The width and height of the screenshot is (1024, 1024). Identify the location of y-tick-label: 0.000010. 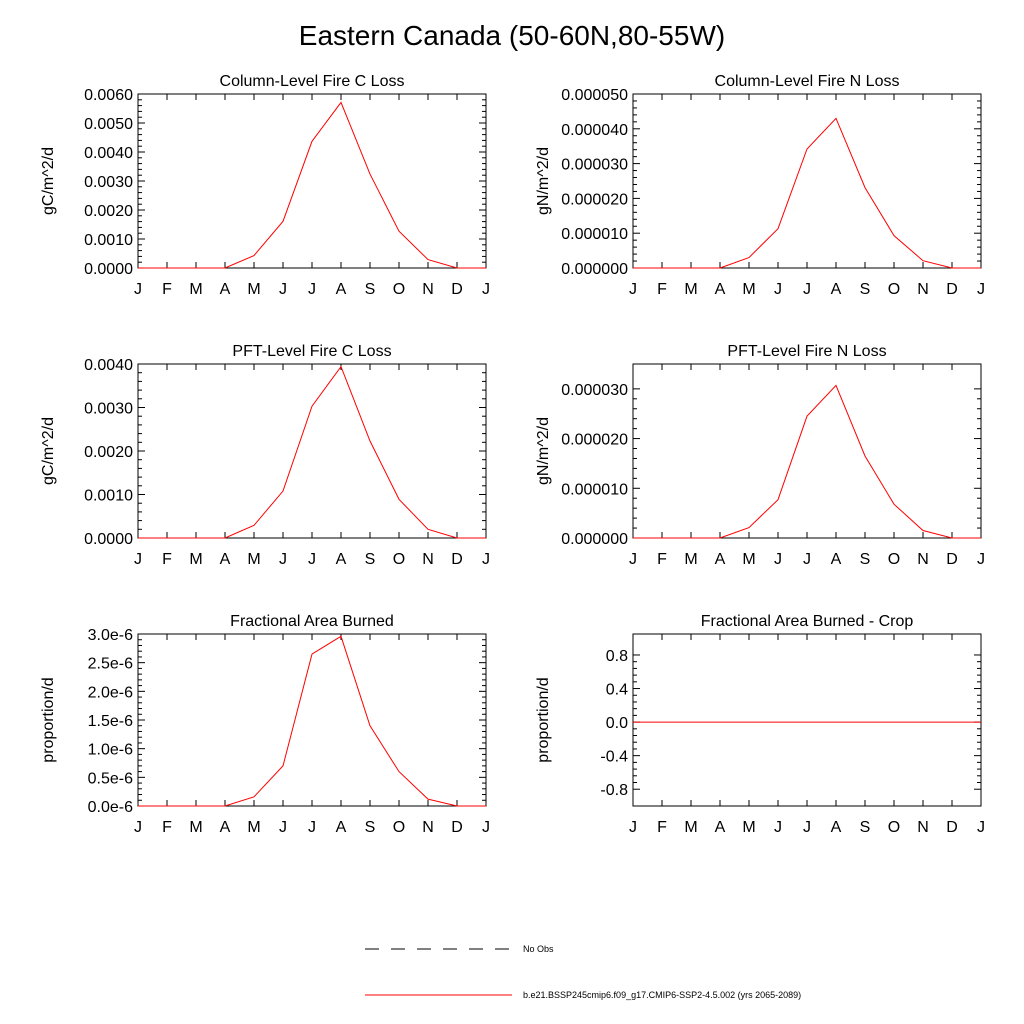
(594, 234).